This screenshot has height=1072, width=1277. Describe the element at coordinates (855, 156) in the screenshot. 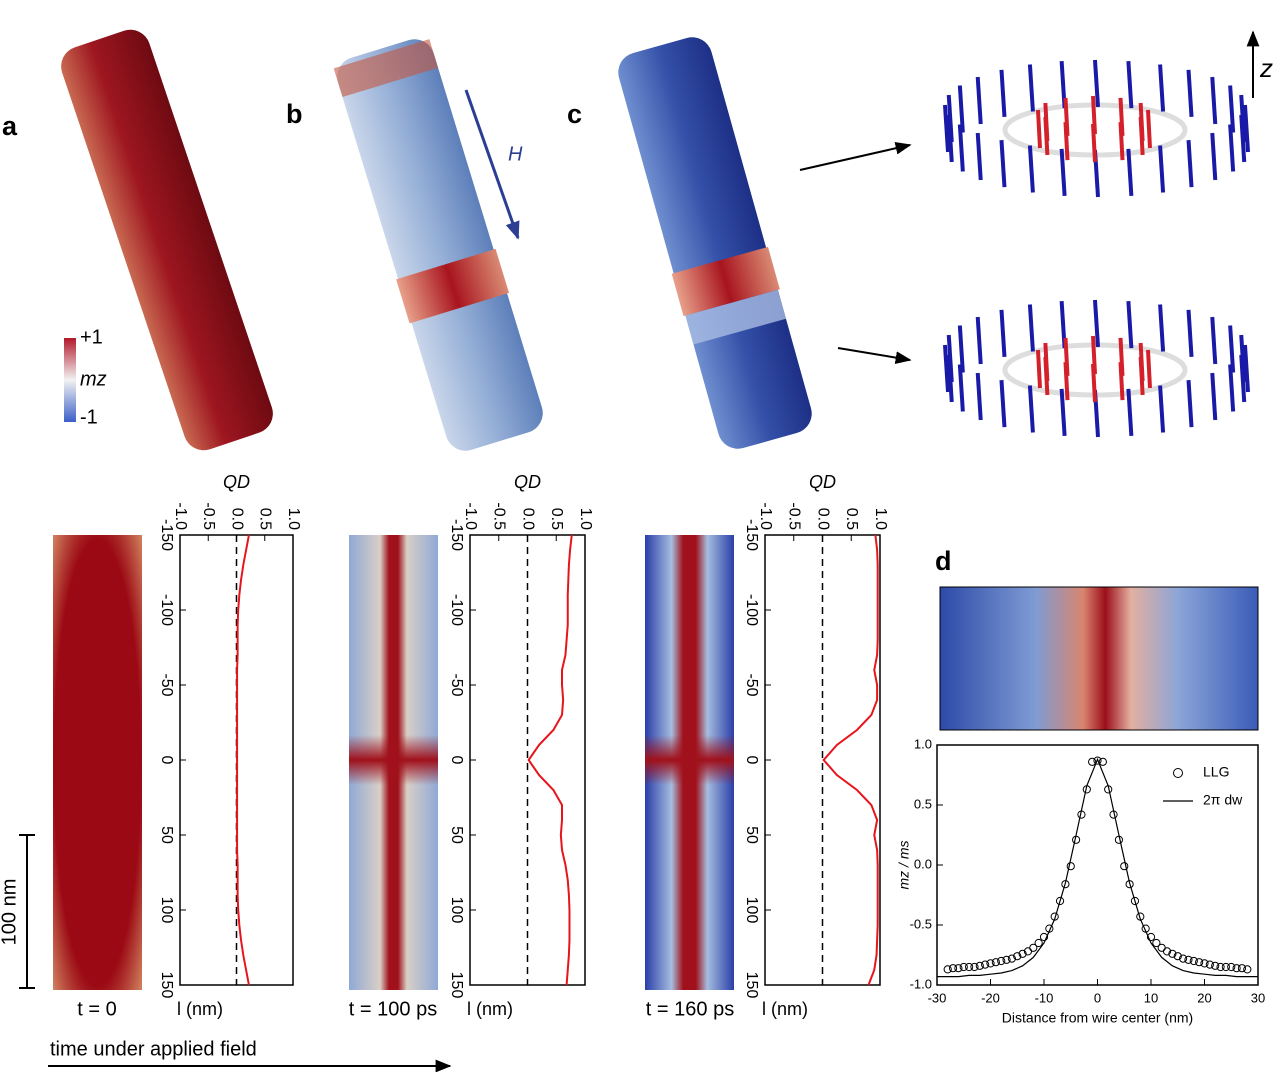

I see `pointer-arrow` at that location.